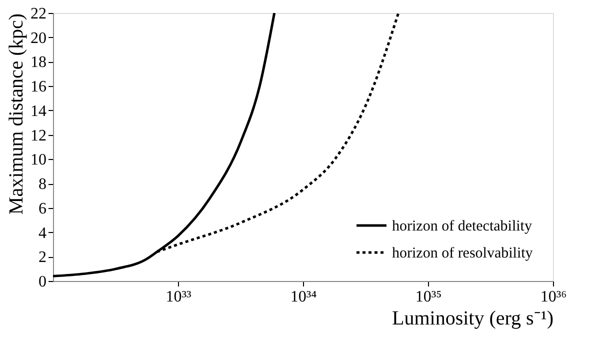 Image resolution: width=600 pixels, height=344 pixels. What do you see at coordinates (38, 14) in the screenshot?
I see `y-tick-label: 22` at bounding box center [38, 14].